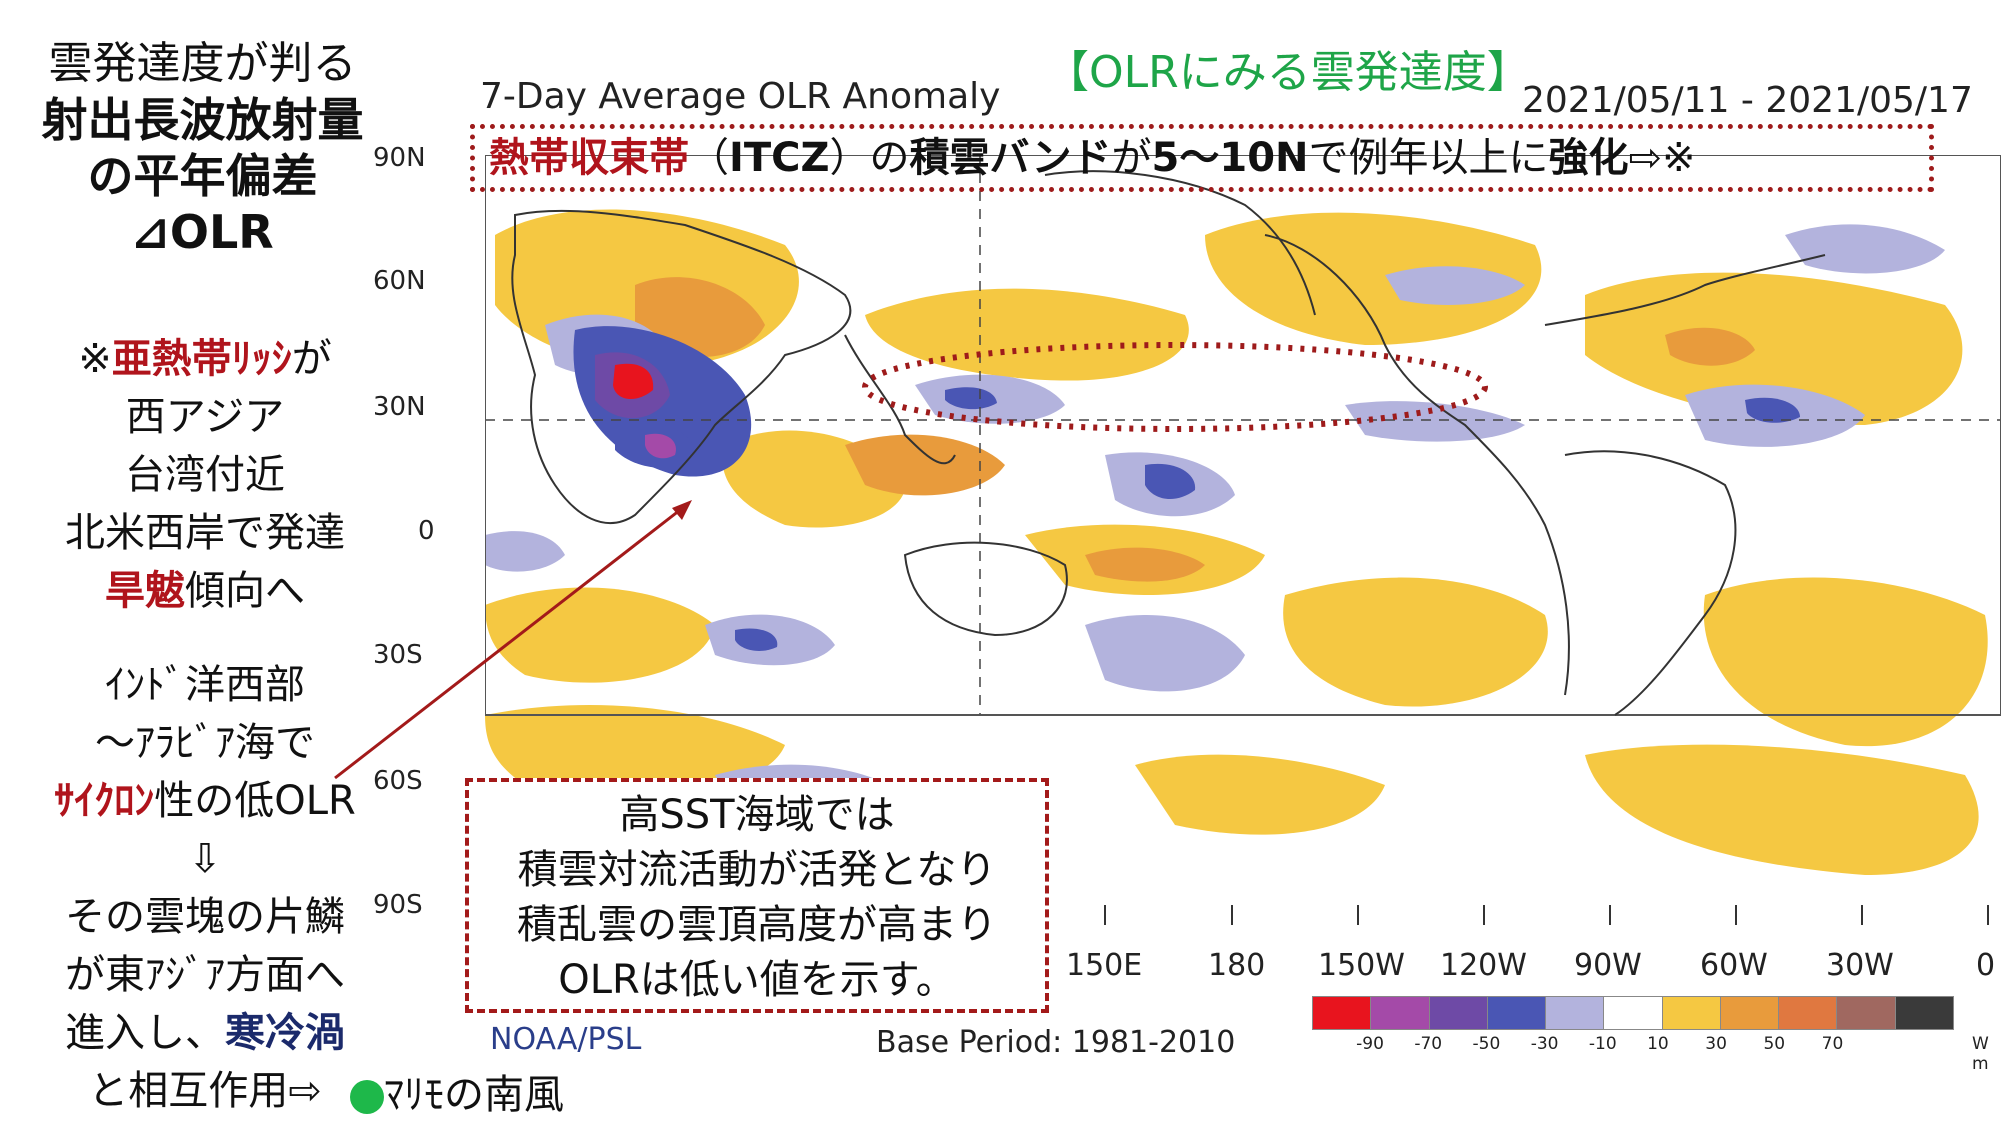 This screenshot has width=2001, height=1126. I want to click on legend-tick-label: -70, so click(1428, 1044).